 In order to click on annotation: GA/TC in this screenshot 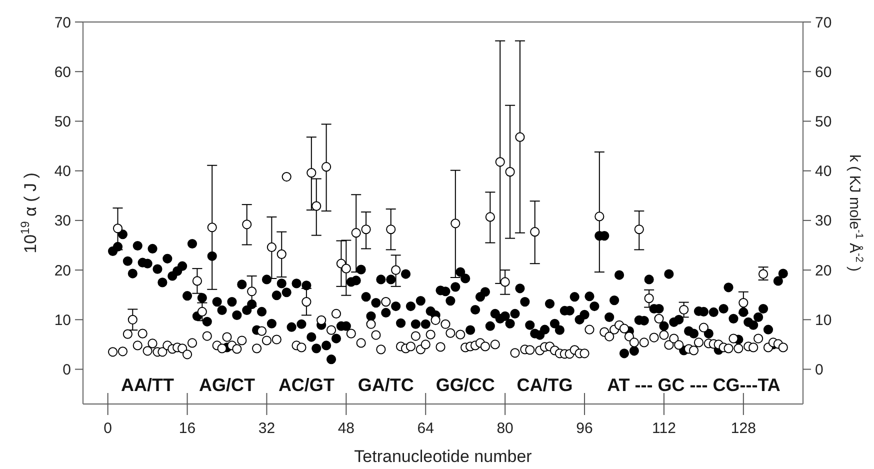, I will do `click(386, 385)`.